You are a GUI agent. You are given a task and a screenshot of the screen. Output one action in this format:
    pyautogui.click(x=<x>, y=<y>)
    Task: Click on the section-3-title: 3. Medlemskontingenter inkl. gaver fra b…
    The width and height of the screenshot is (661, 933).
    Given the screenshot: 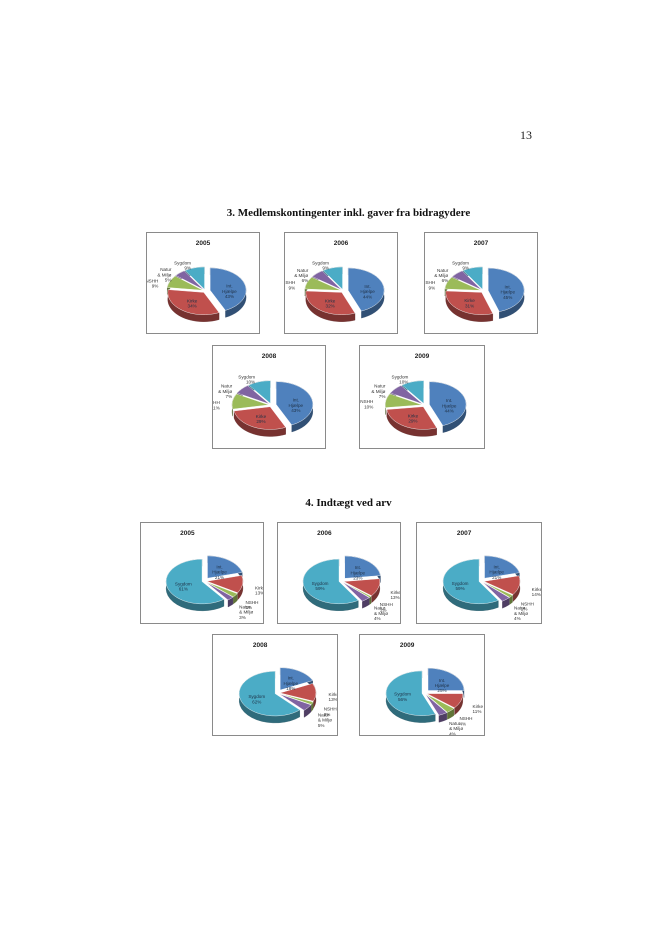 What is the action you would take?
    pyautogui.click(x=348, y=213)
    